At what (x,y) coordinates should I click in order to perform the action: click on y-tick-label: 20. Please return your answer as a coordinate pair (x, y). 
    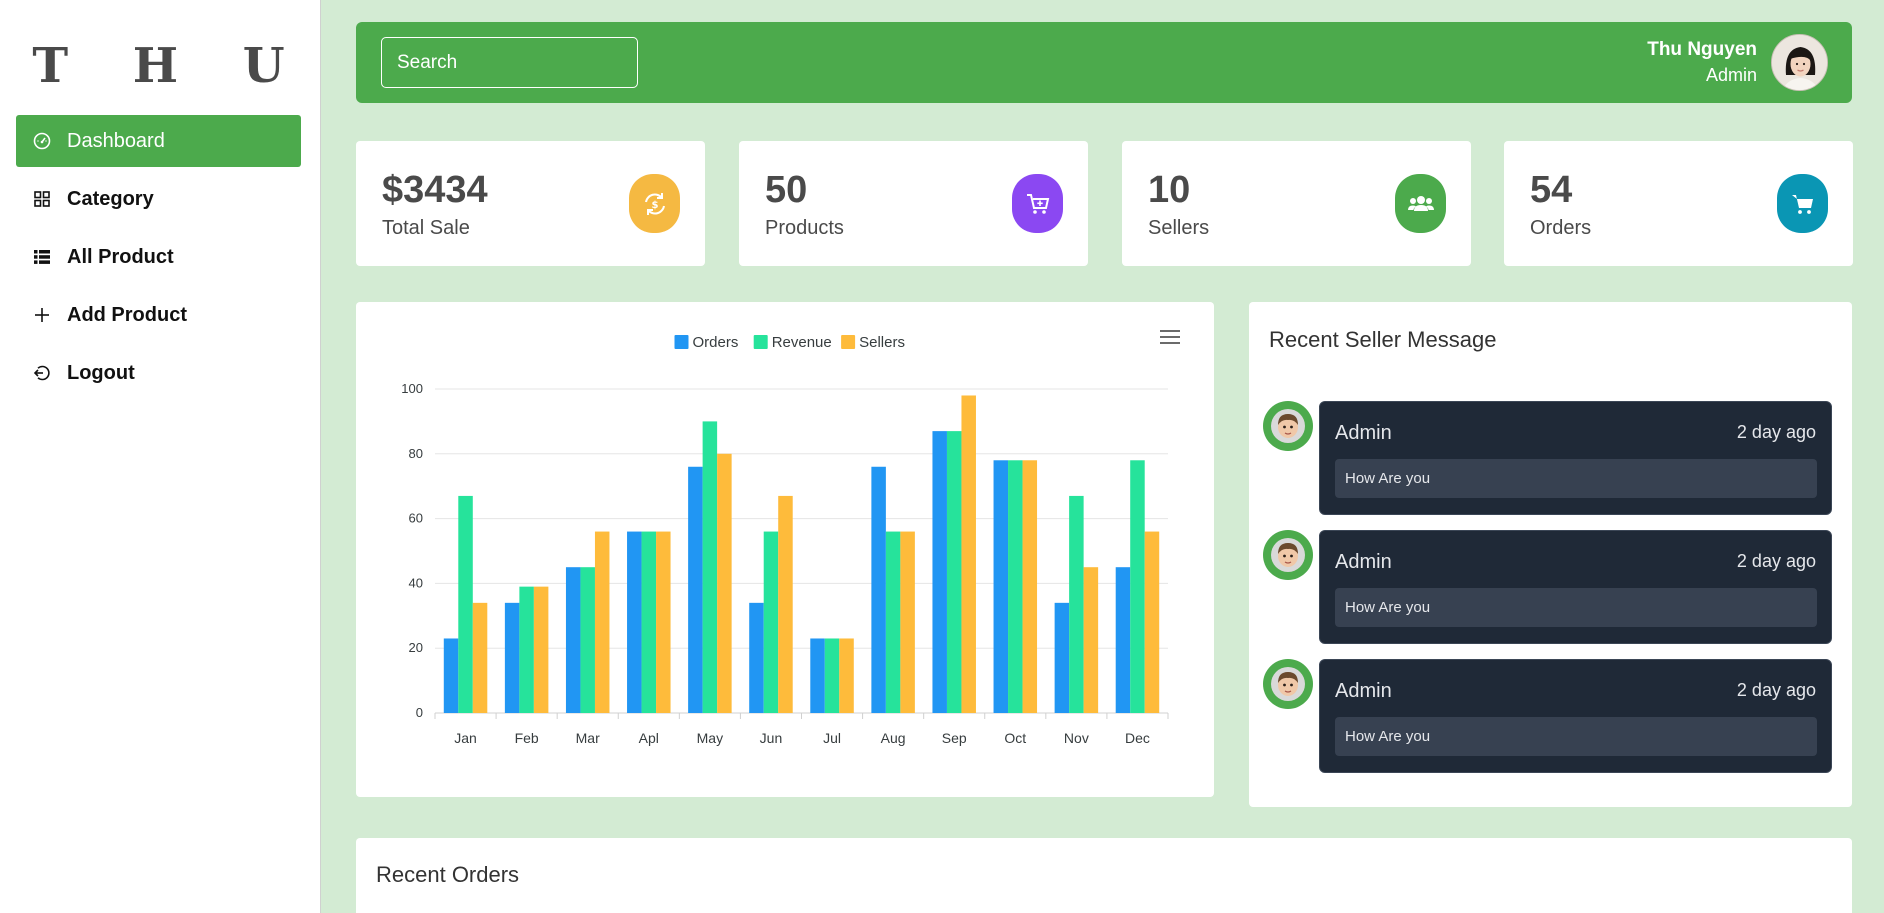
    Looking at the image, I should click on (416, 647).